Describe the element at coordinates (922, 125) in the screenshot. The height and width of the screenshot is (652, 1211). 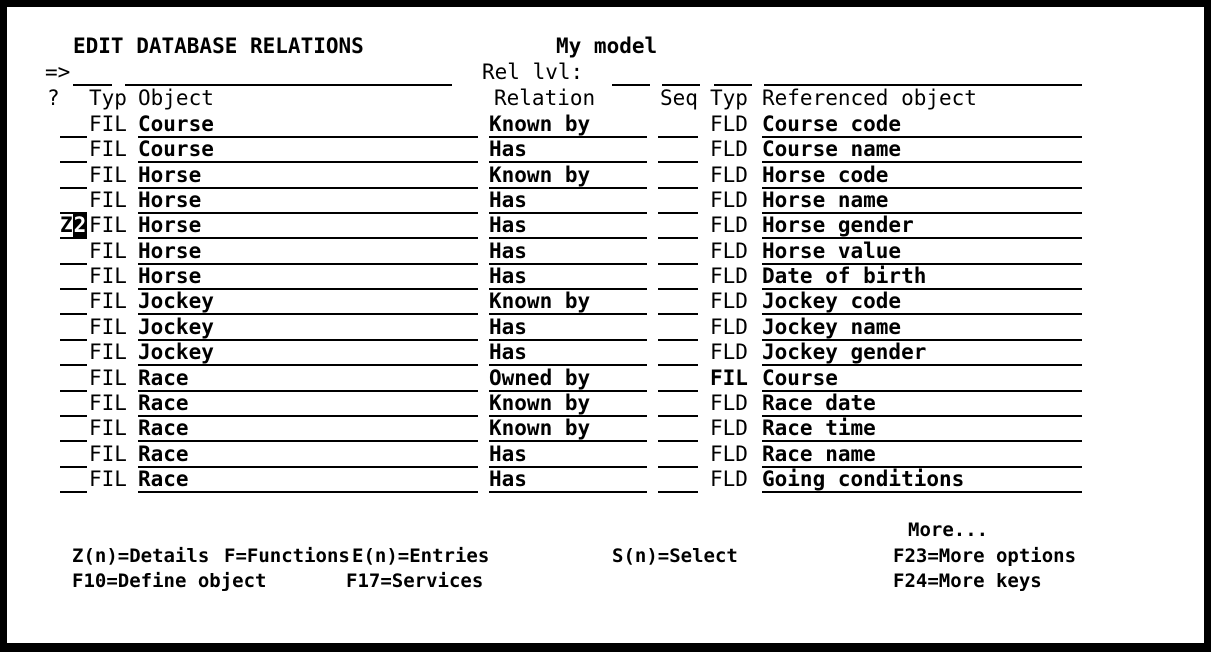
I see `row-ref-object-field: Course code` at that location.